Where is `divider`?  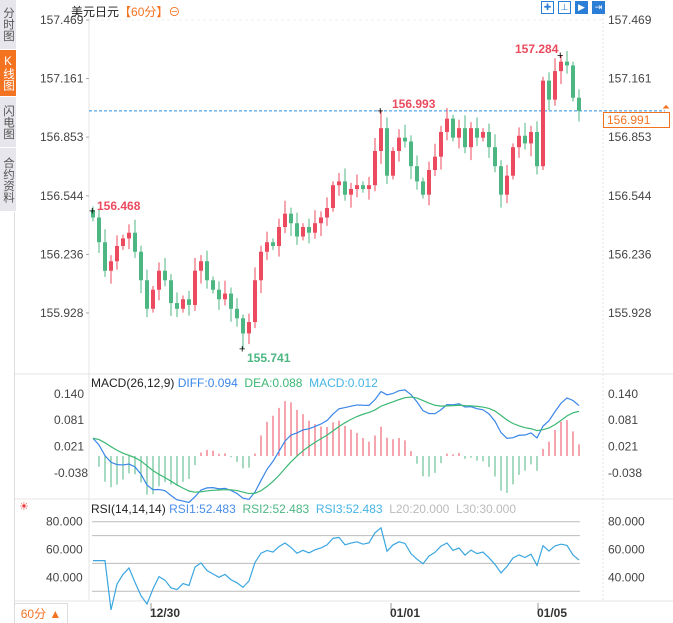
divider is located at coordinates (14, 417).